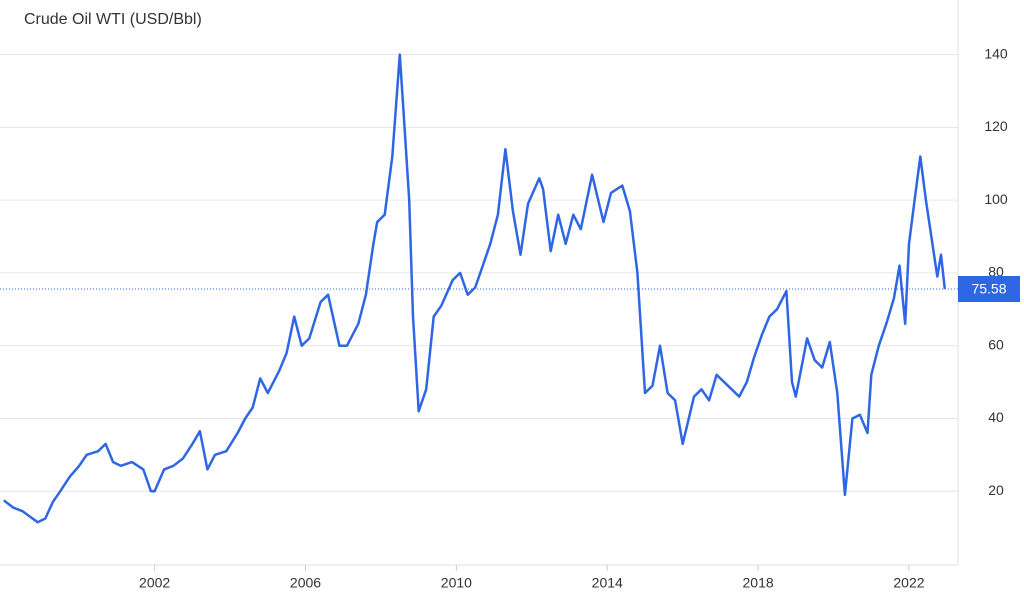  I want to click on x-tick-label: 2002, so click(154, 583).